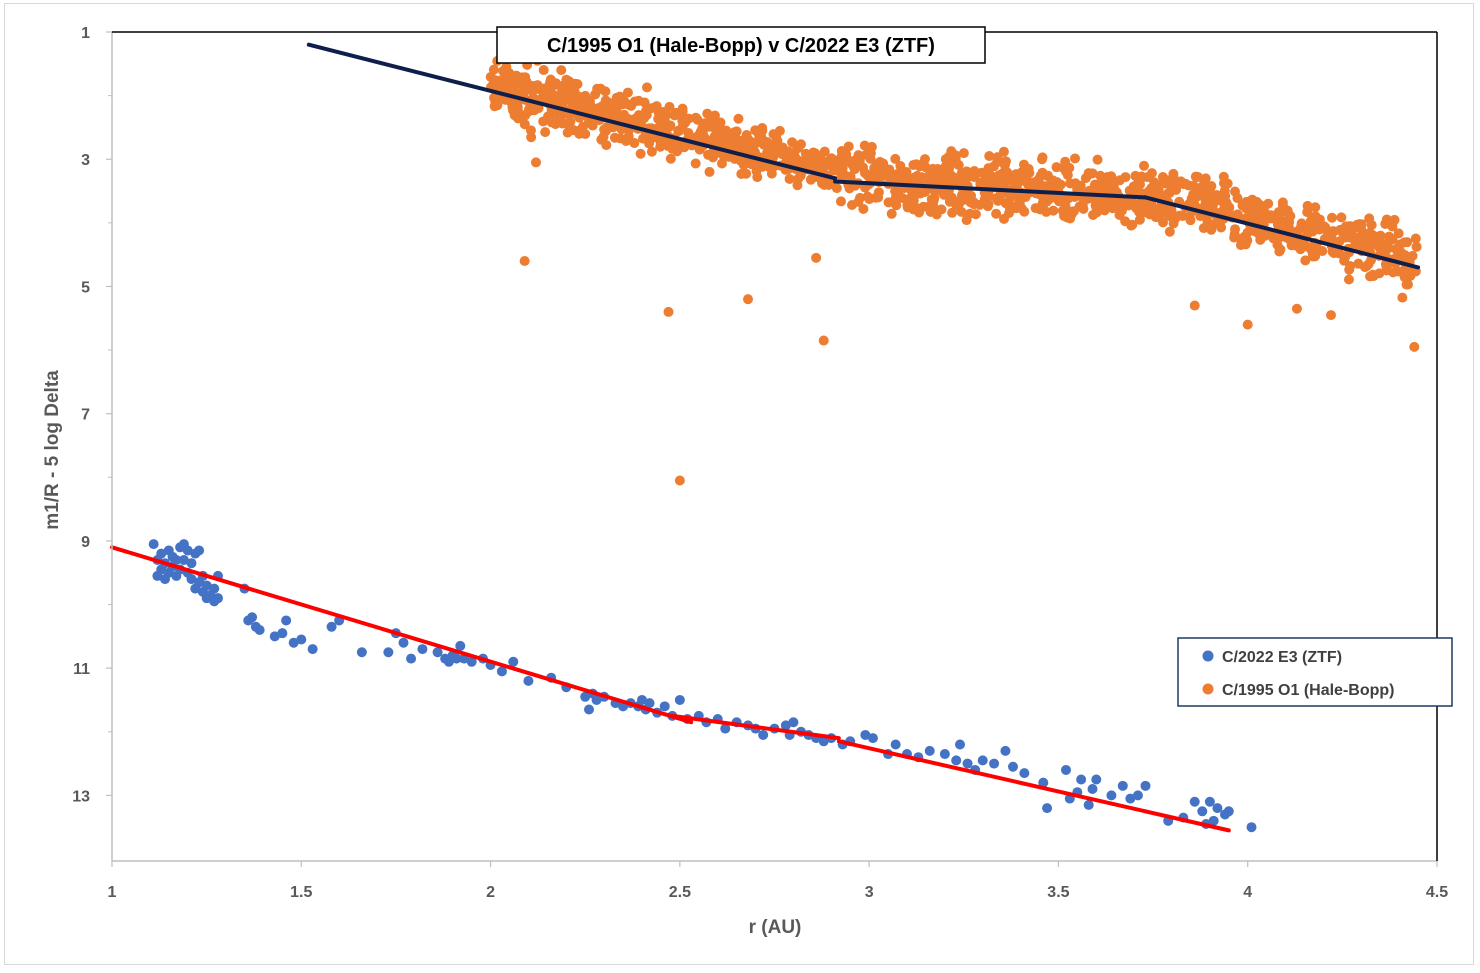 This screenshot has width=1480, height=973. I want to click on ztf-trend-line, so click(1033, 786).